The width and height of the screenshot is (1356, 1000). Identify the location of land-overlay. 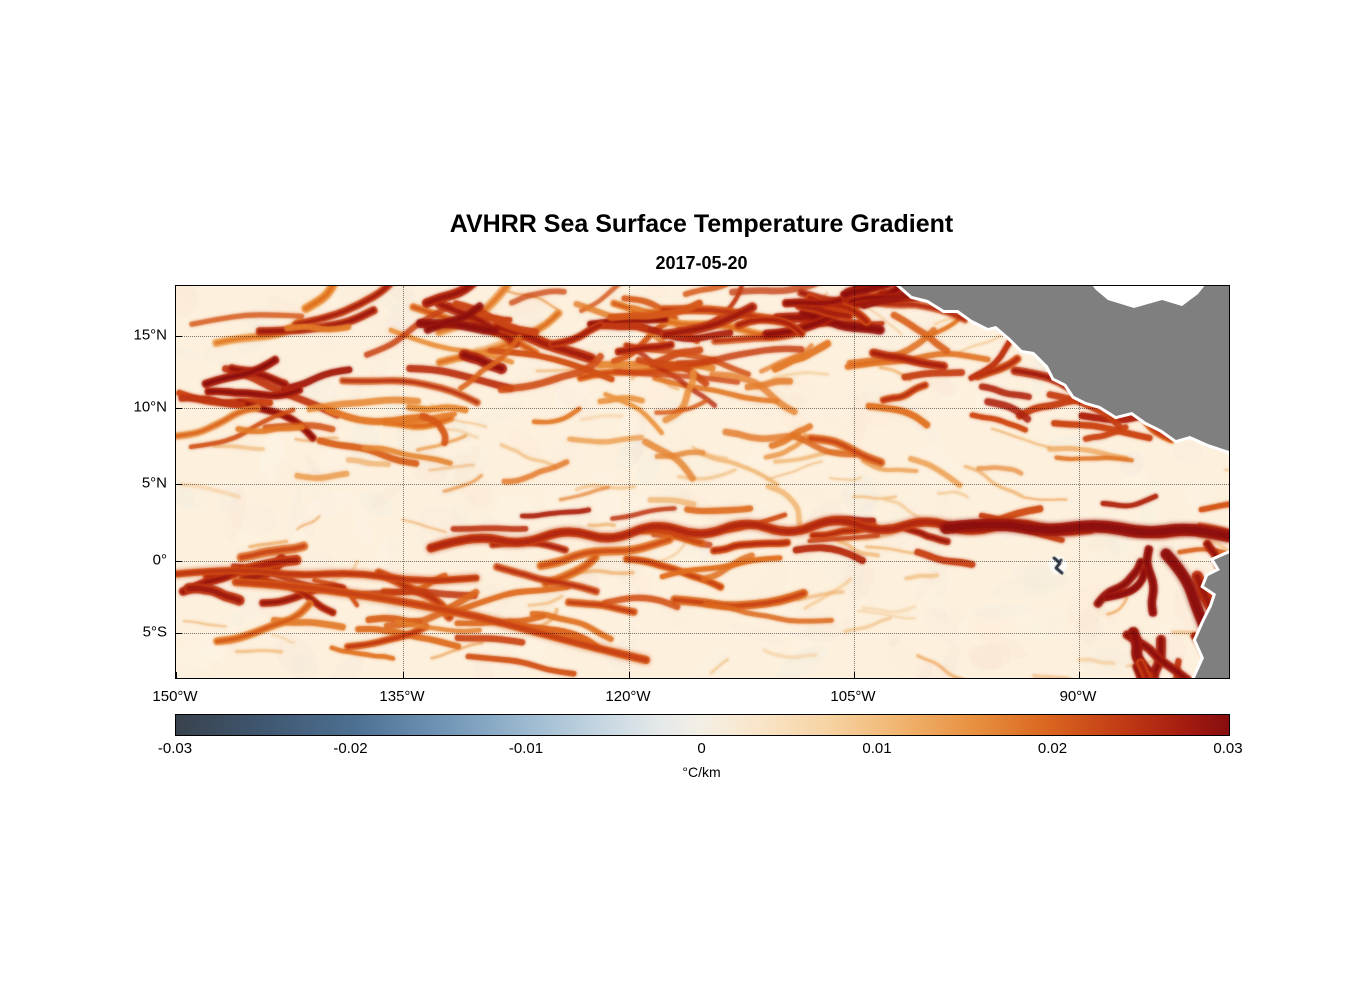
(1062, 482).